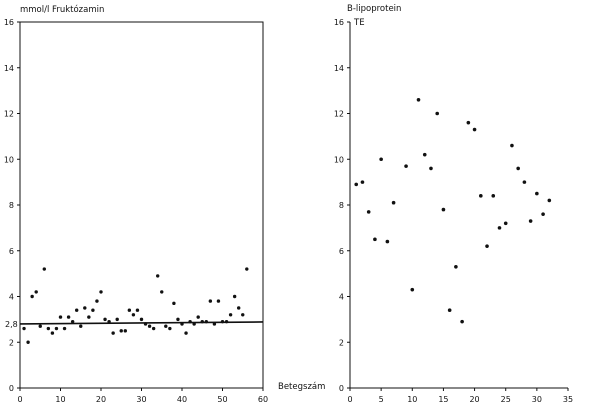 The image size is (600, 408). I want to click on left-x-axis-ticks: 0 10 20 30 40 50 60, so click(142, 396).